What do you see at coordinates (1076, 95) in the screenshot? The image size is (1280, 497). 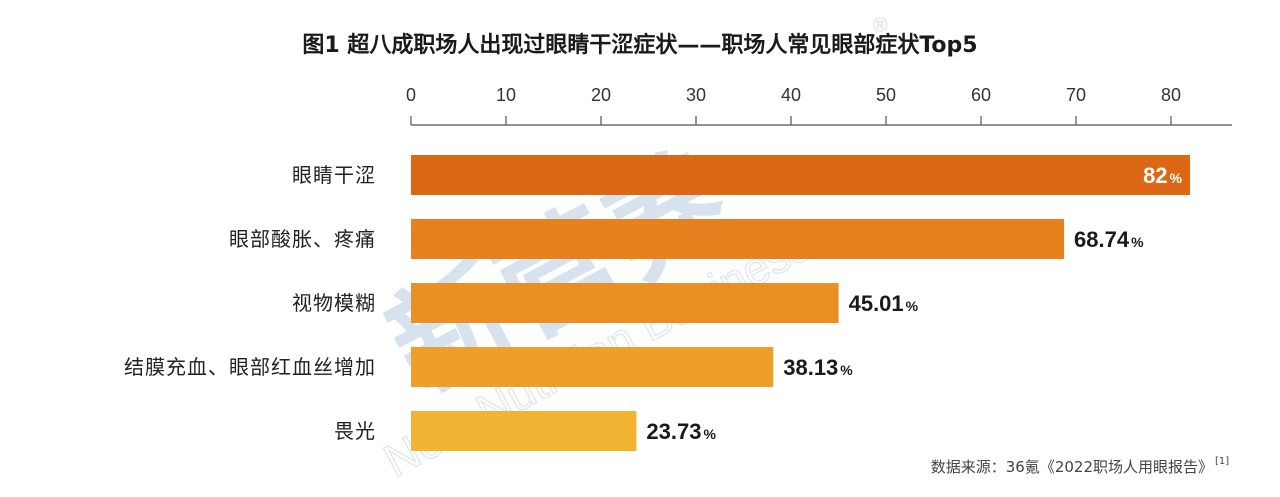 I see `x-tick-label: 70` at bounding box center [1076, 95].